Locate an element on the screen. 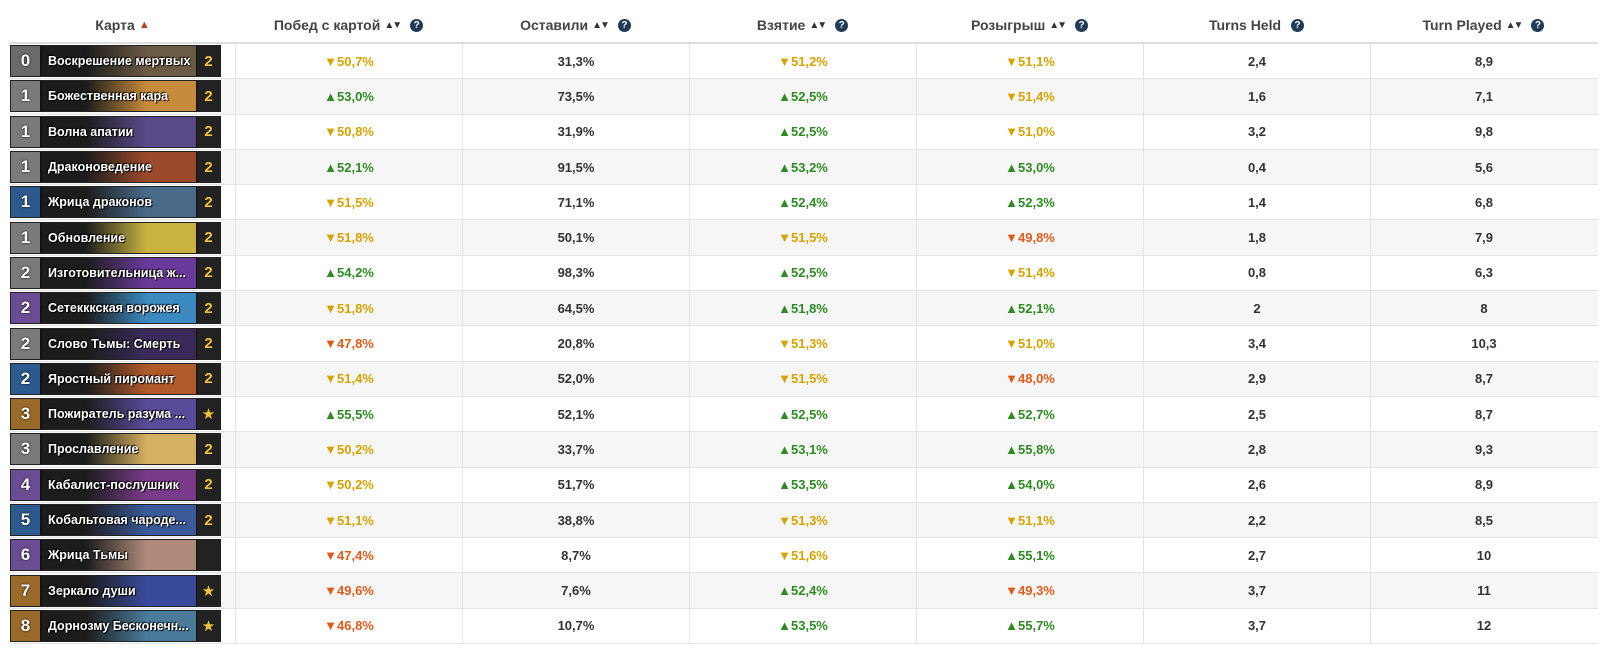 The height and width of the screenshot is (658, 1603). header-card: Карта ▲ is located at coordinates (122, 25).